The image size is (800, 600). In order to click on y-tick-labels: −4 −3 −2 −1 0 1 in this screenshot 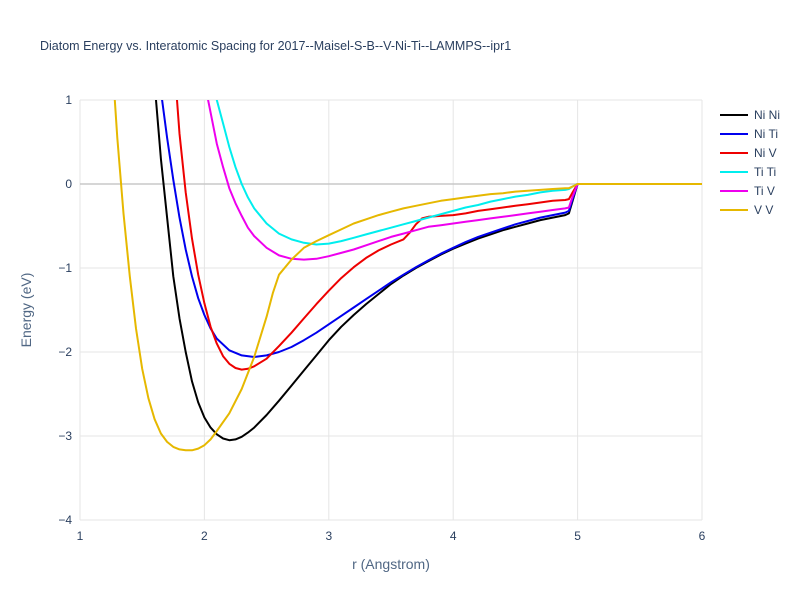, I will do `click(65, 310)`.